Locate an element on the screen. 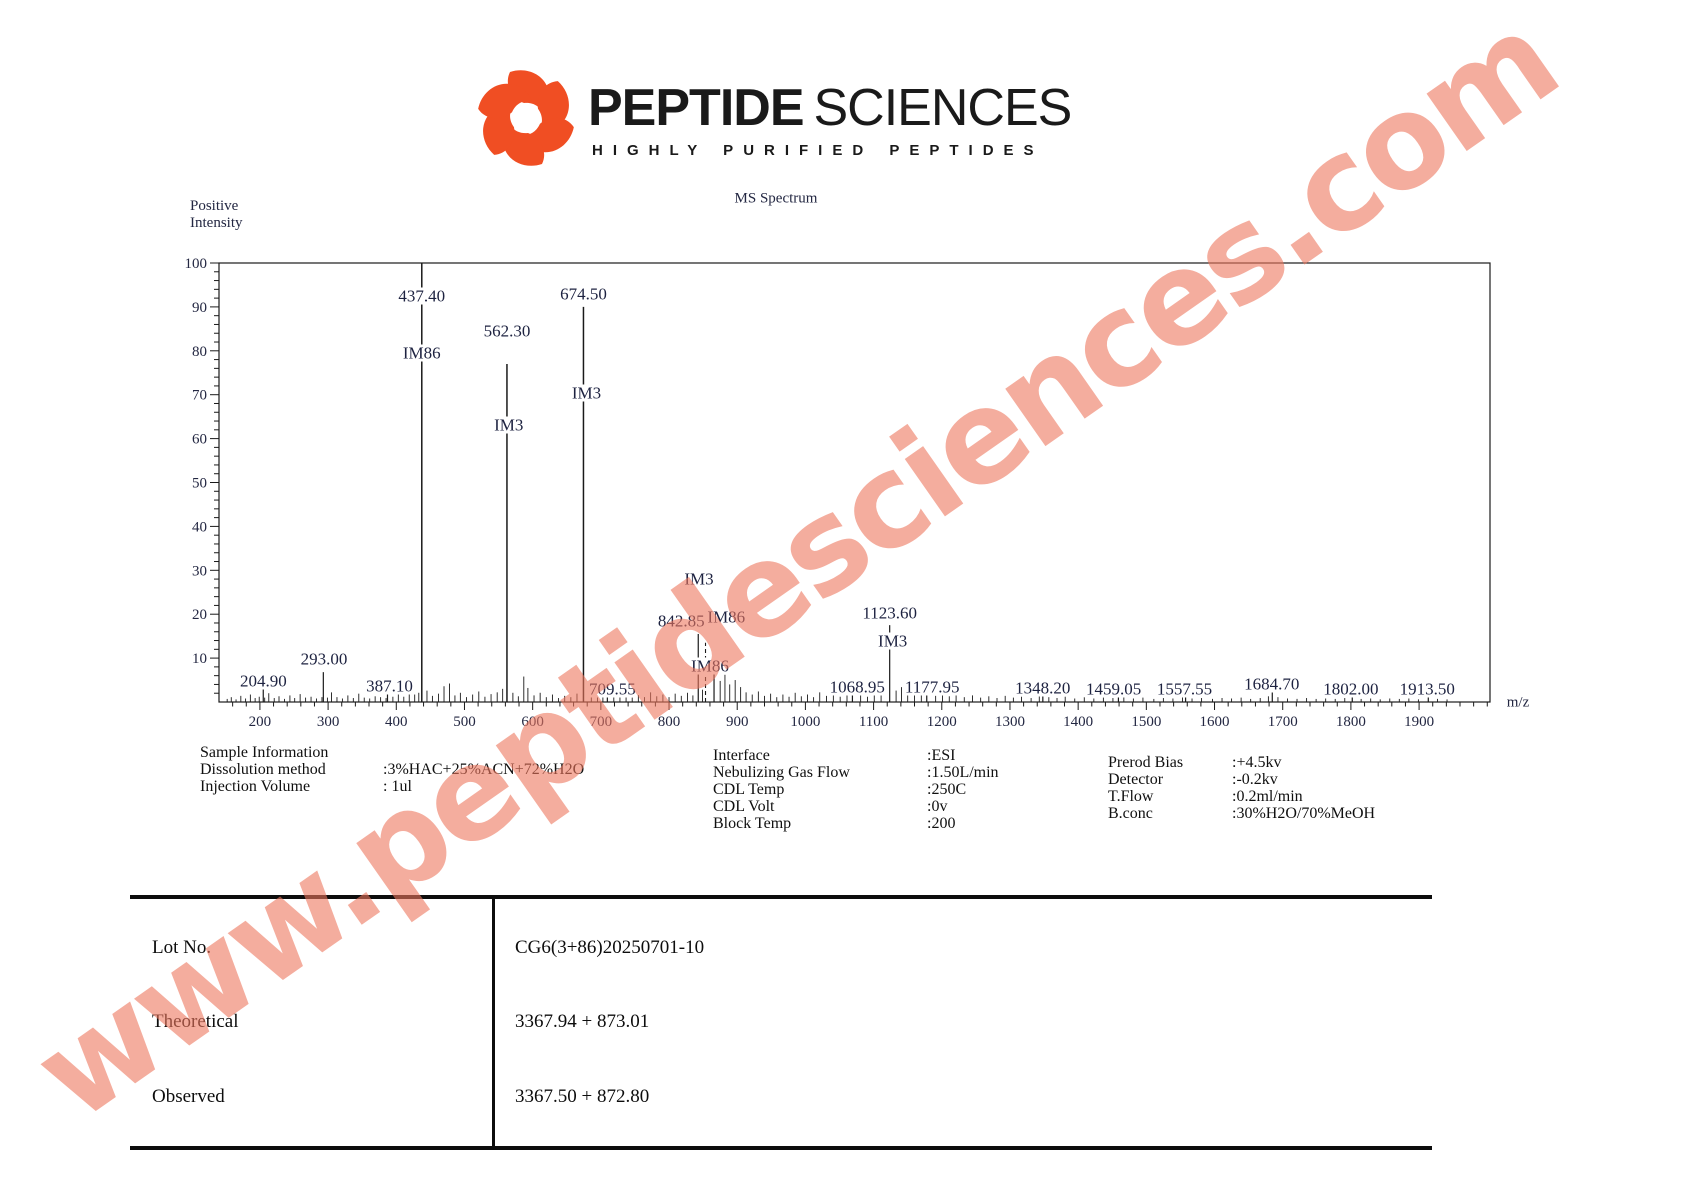 The height and width of the screenshot is (1200, 1698). peak-label: 1348.20 is located at coordinates (1043, 688).